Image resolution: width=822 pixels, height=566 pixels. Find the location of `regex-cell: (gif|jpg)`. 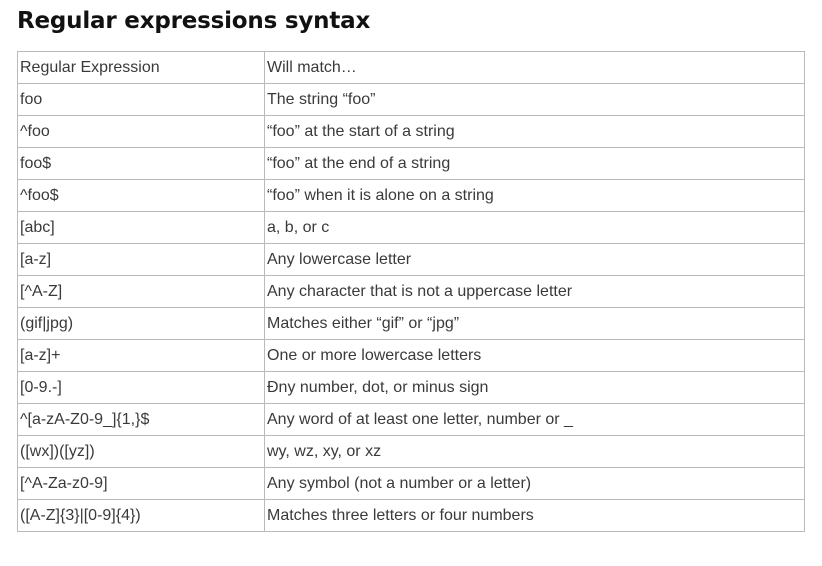

regex-cell: (gif|jpg) is located at coordinates (141, 323).